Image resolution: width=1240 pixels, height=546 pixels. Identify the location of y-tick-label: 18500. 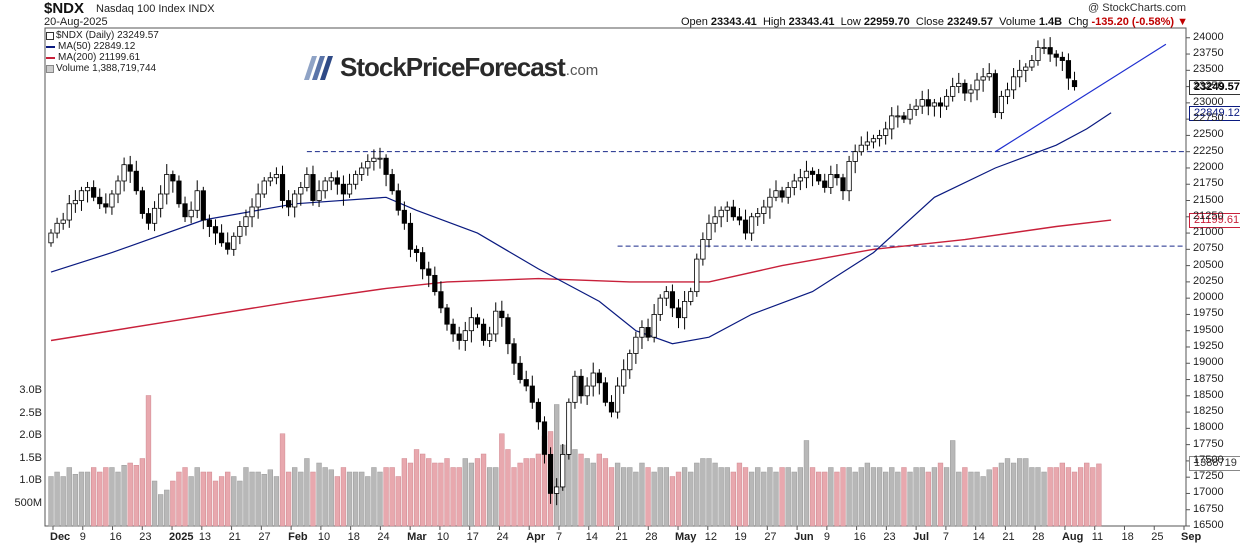
(1208, 394).